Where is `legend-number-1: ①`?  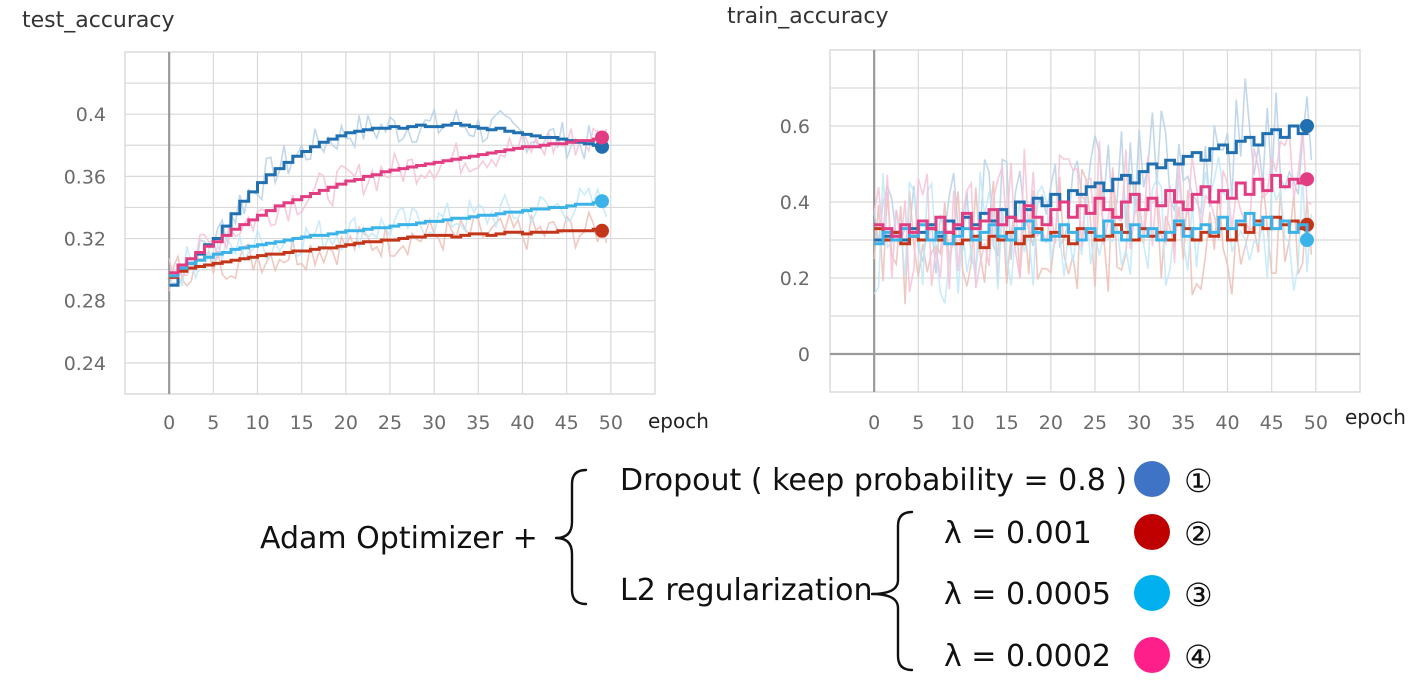 legend-number-1: ① is located at coordinates (1198, 481).